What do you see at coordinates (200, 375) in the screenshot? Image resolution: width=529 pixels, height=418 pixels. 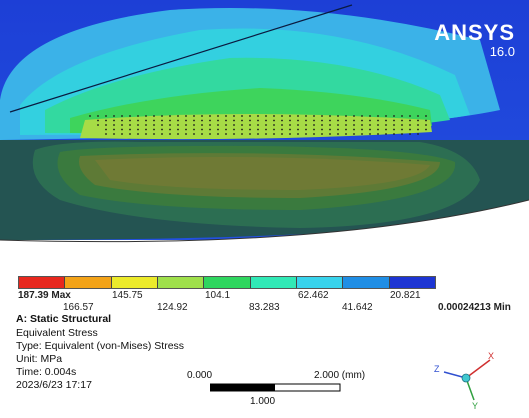 I see `scale-left-label: 0.000` at bounding box center [200, 375].